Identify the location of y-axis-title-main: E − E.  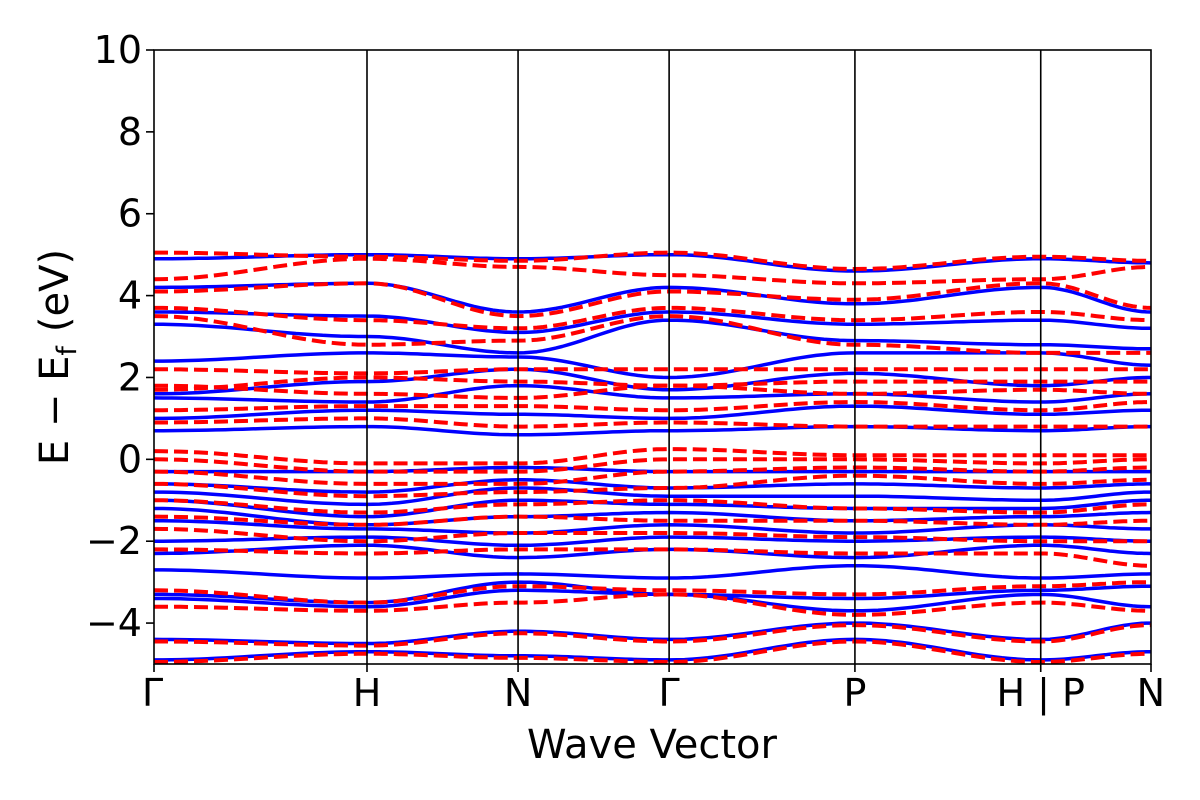
(55, 411).